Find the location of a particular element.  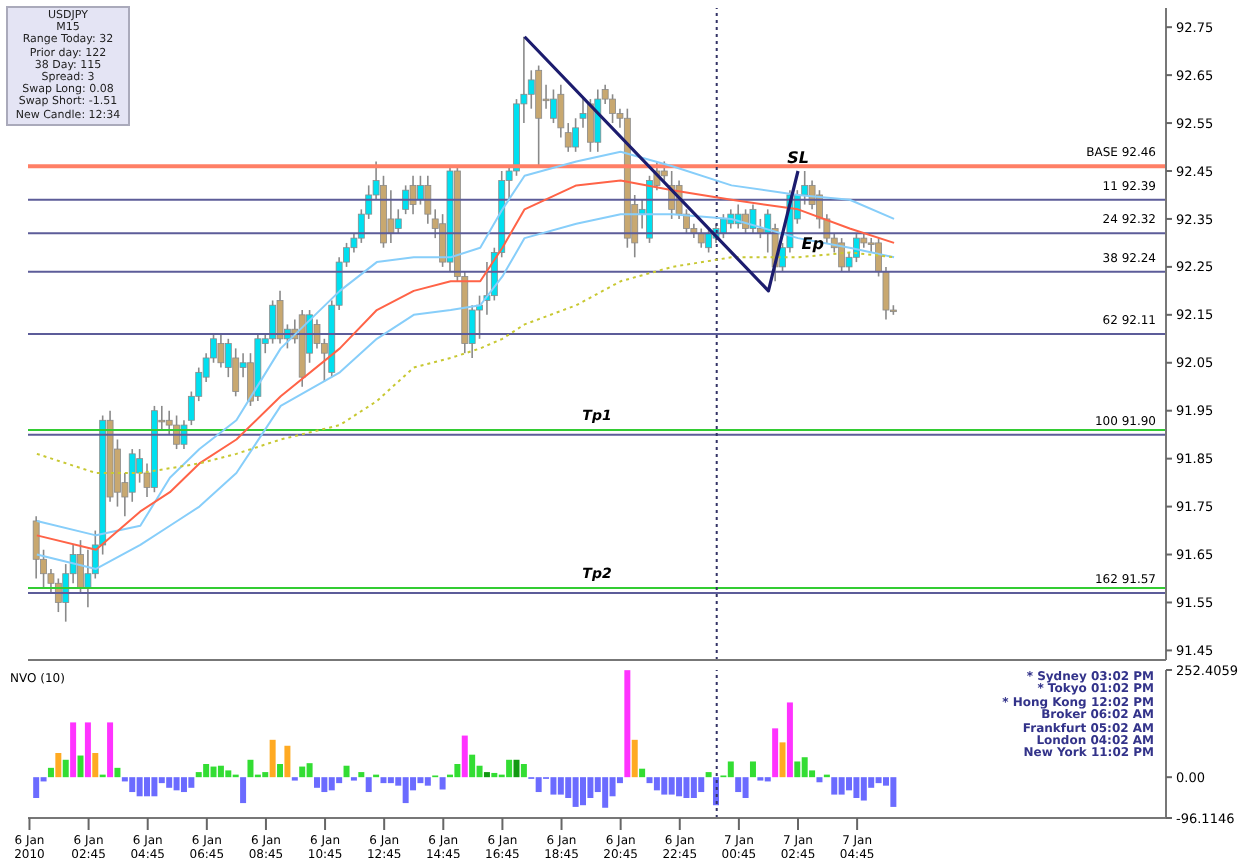

annotation: SL is located at coordinates (798, 158).